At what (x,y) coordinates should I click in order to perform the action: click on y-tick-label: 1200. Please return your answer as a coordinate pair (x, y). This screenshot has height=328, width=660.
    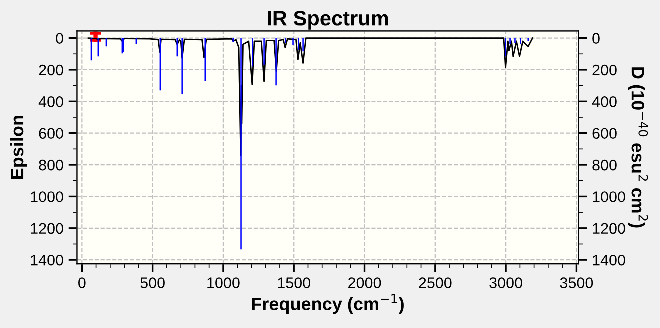
    Looking at the image, I should click on (47, 228).